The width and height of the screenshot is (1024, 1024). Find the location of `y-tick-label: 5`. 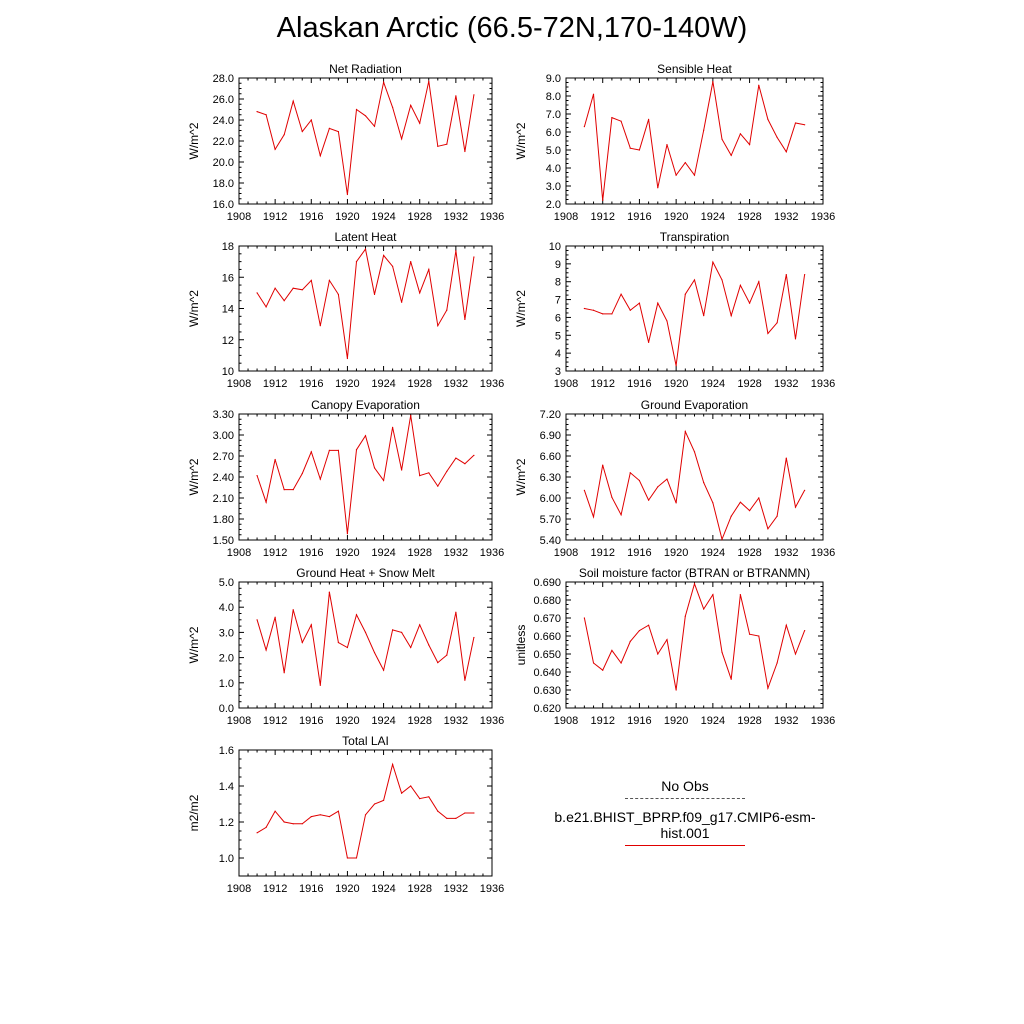

y-tick-label: 5 is located at coordinates (558, 336).